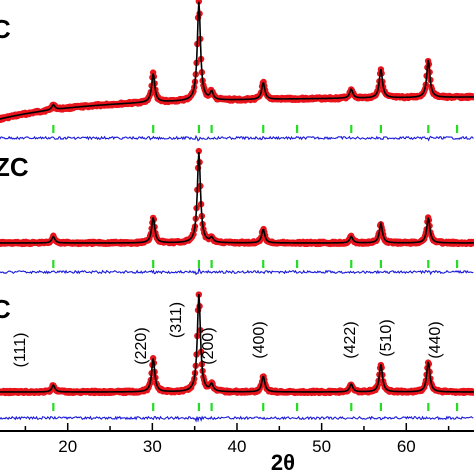 The height and width of the screenshot is (474, 474). Describe the element at coordinates (20, 350) in the screenshot. I see `hkl-label: (111)` at that location.